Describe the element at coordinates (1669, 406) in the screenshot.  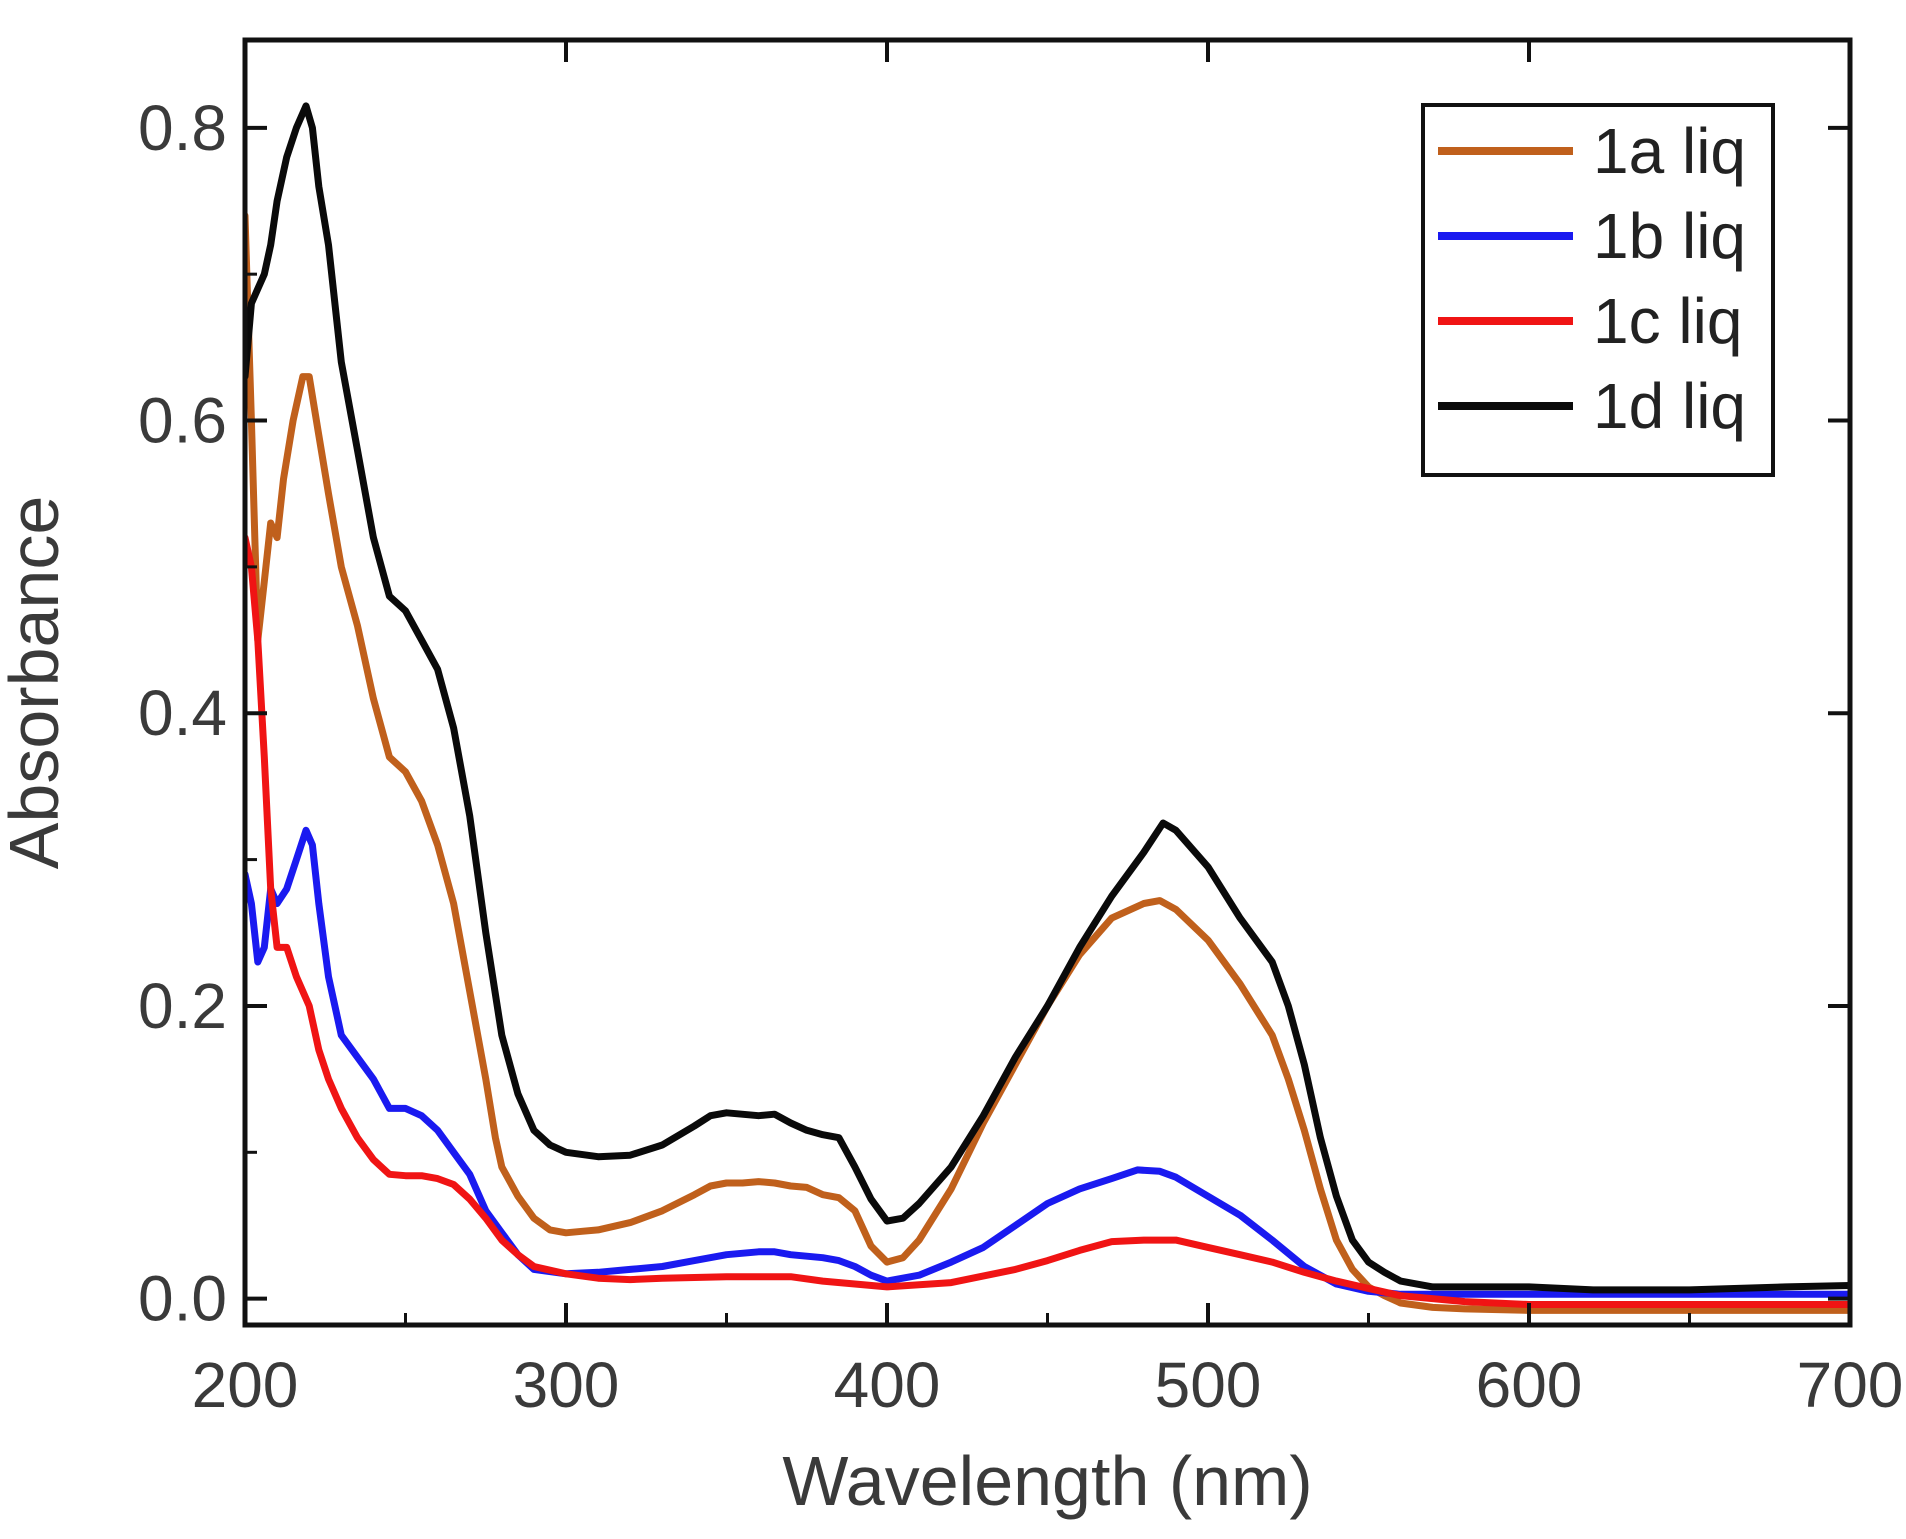
I see `legend-label-1d-liq: 1d liq` at that location.